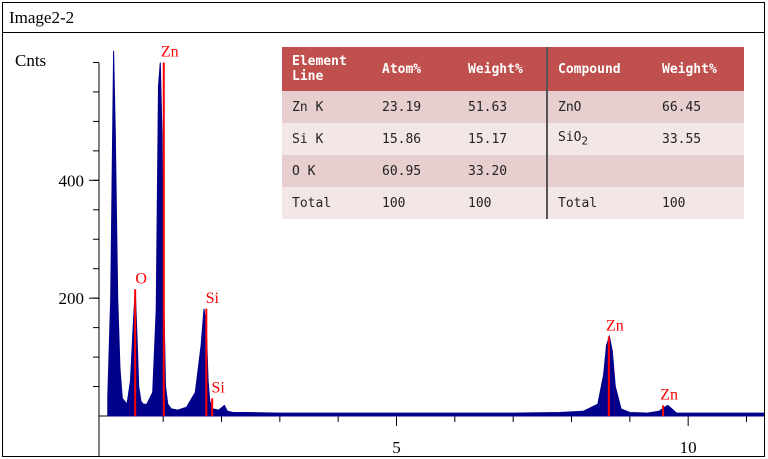 Image resolution: width=768 pixels, height=459 pixels. I want to click on y-axis-label: Cnts, so click(31, 60).